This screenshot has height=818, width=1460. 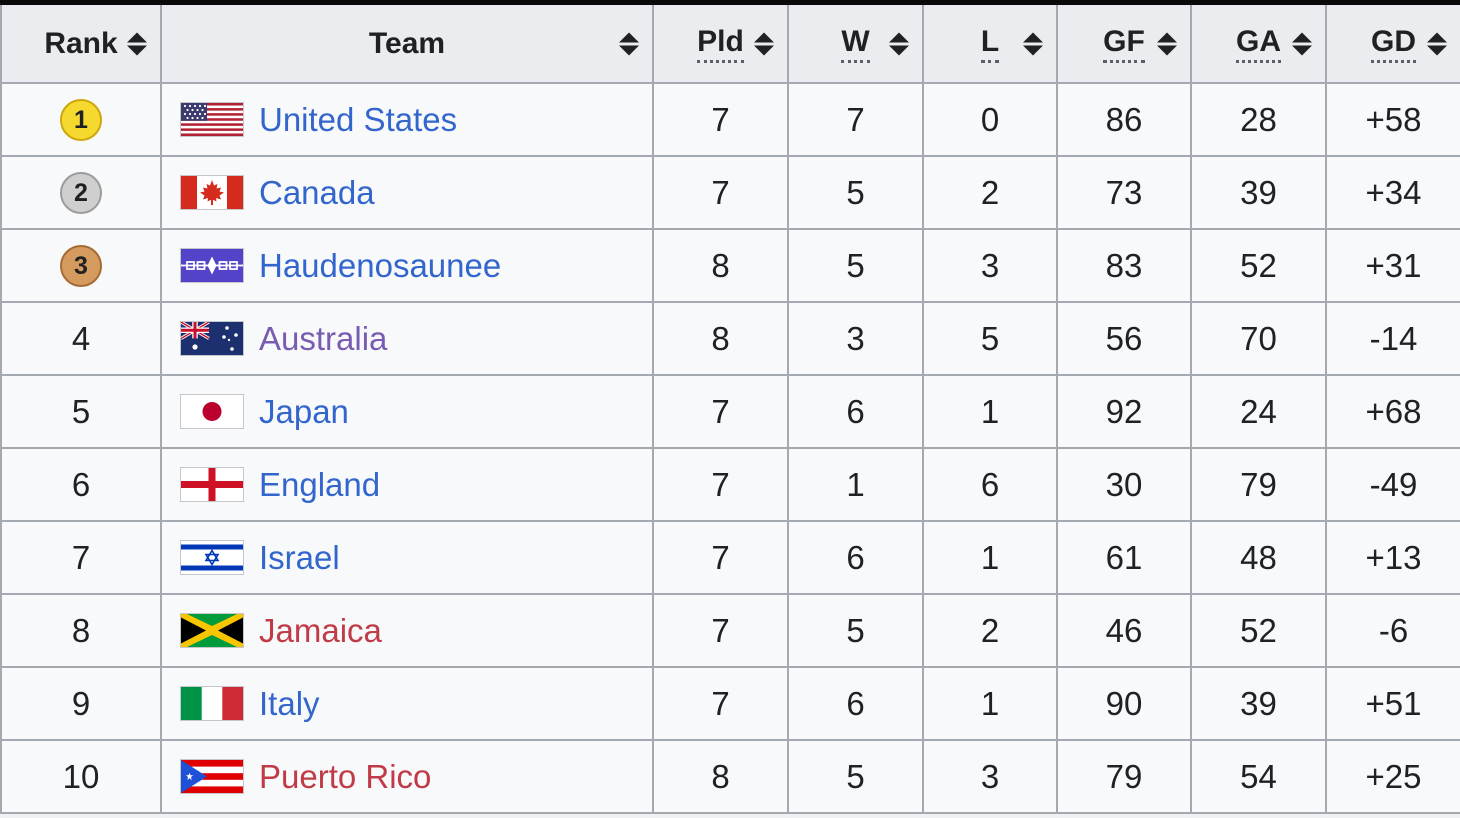 What do you see at coordinates (1258, 44) in the screenshot?
I see `column-header-ga: GA` at bounding box center [1258, 44].